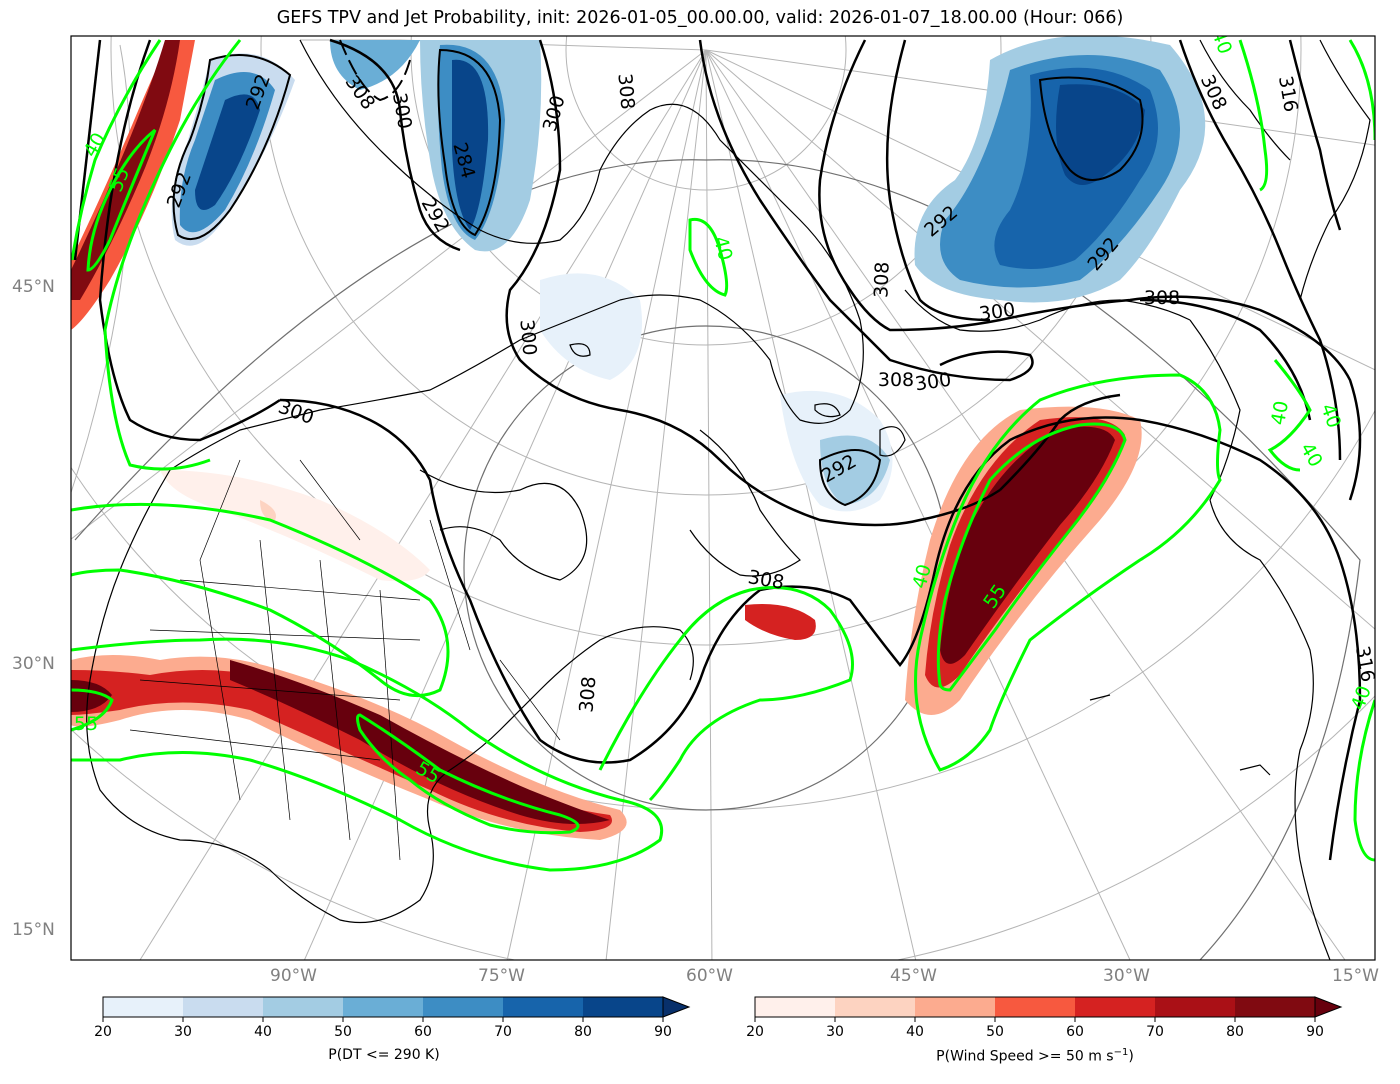 This screenshot has width=1400, height=1084. What do you see at coordinates (1155, 1032) in the screenshot?
I see `colorbar-jet-tick-label: 70` at bounding box center [1155, 1032].